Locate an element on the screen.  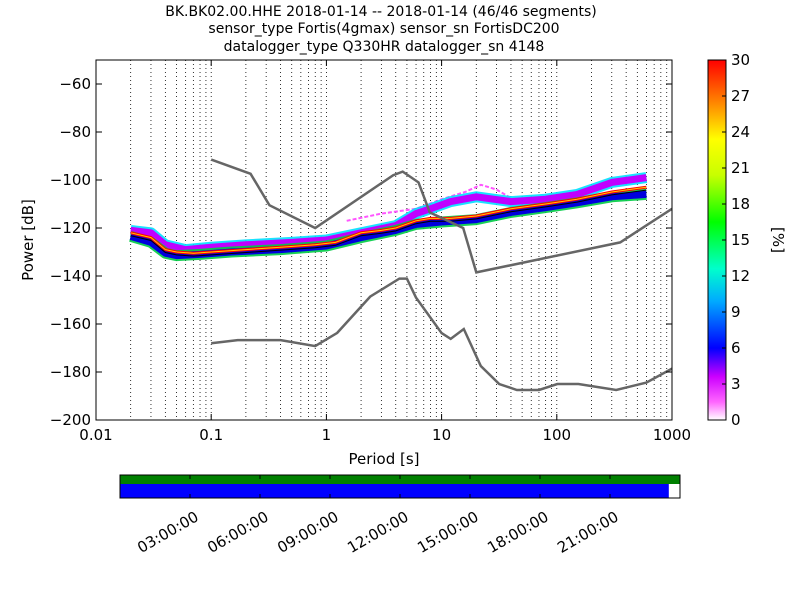
colorbar-ticks: 0 3 6 9 12 15 18 21 24 27 30 is located at coordinates (736, 240).